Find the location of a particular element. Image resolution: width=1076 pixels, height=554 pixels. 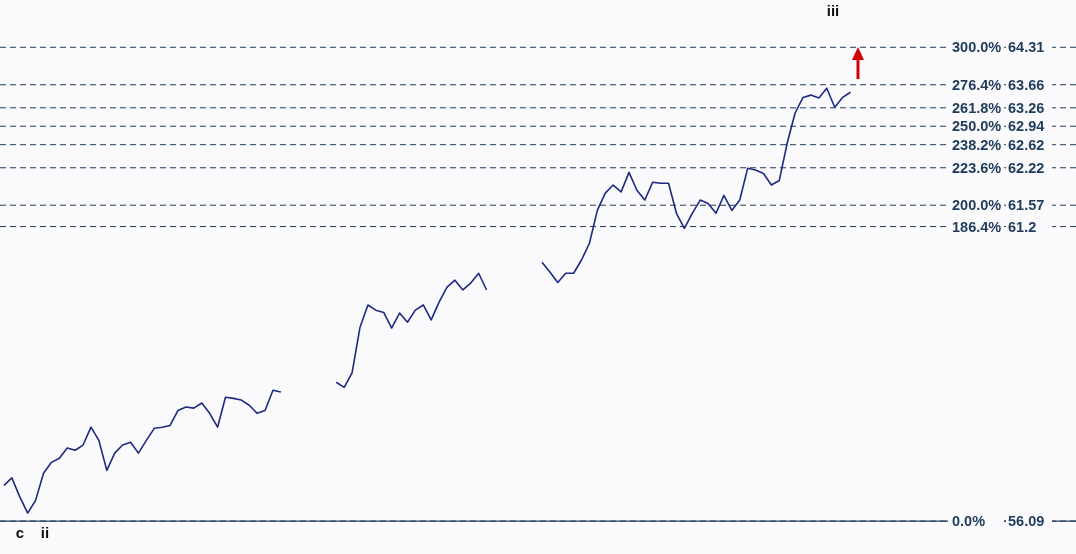

annotation: 238.2% is located at coordinates (977, 144).